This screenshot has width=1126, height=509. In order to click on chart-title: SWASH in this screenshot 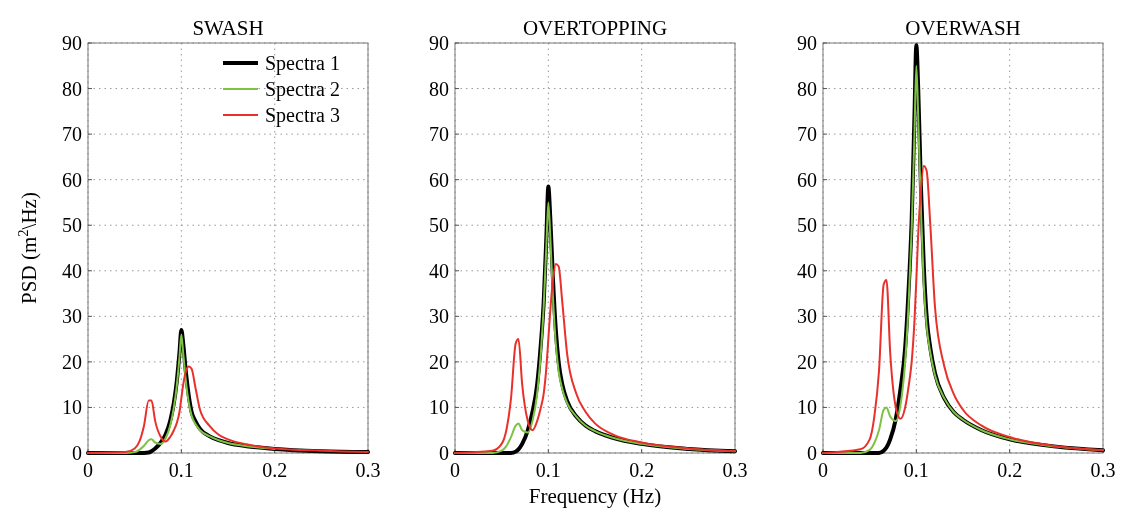, I will do `click(228, 28)`.